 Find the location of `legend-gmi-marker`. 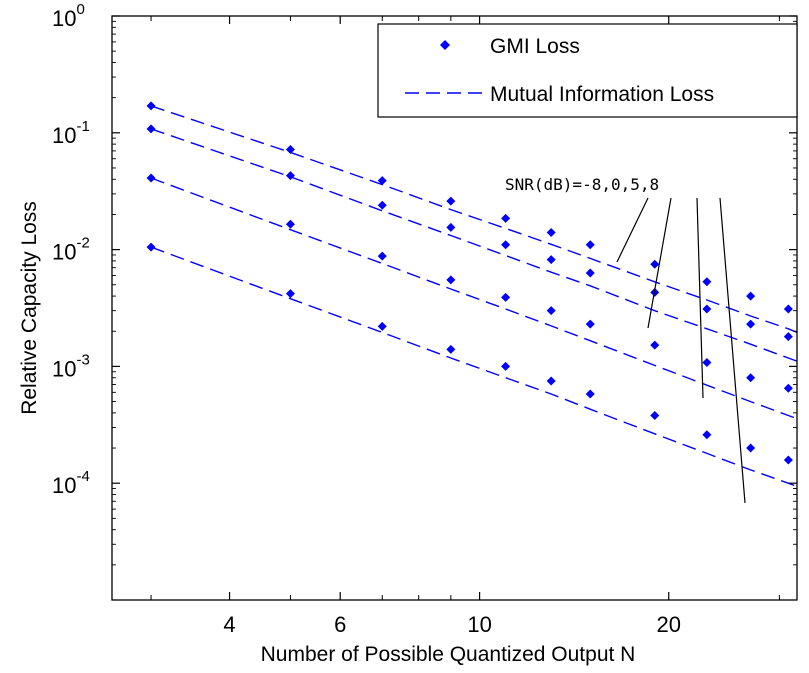

legend-gmi-marker is located at coordinates (445, 45).